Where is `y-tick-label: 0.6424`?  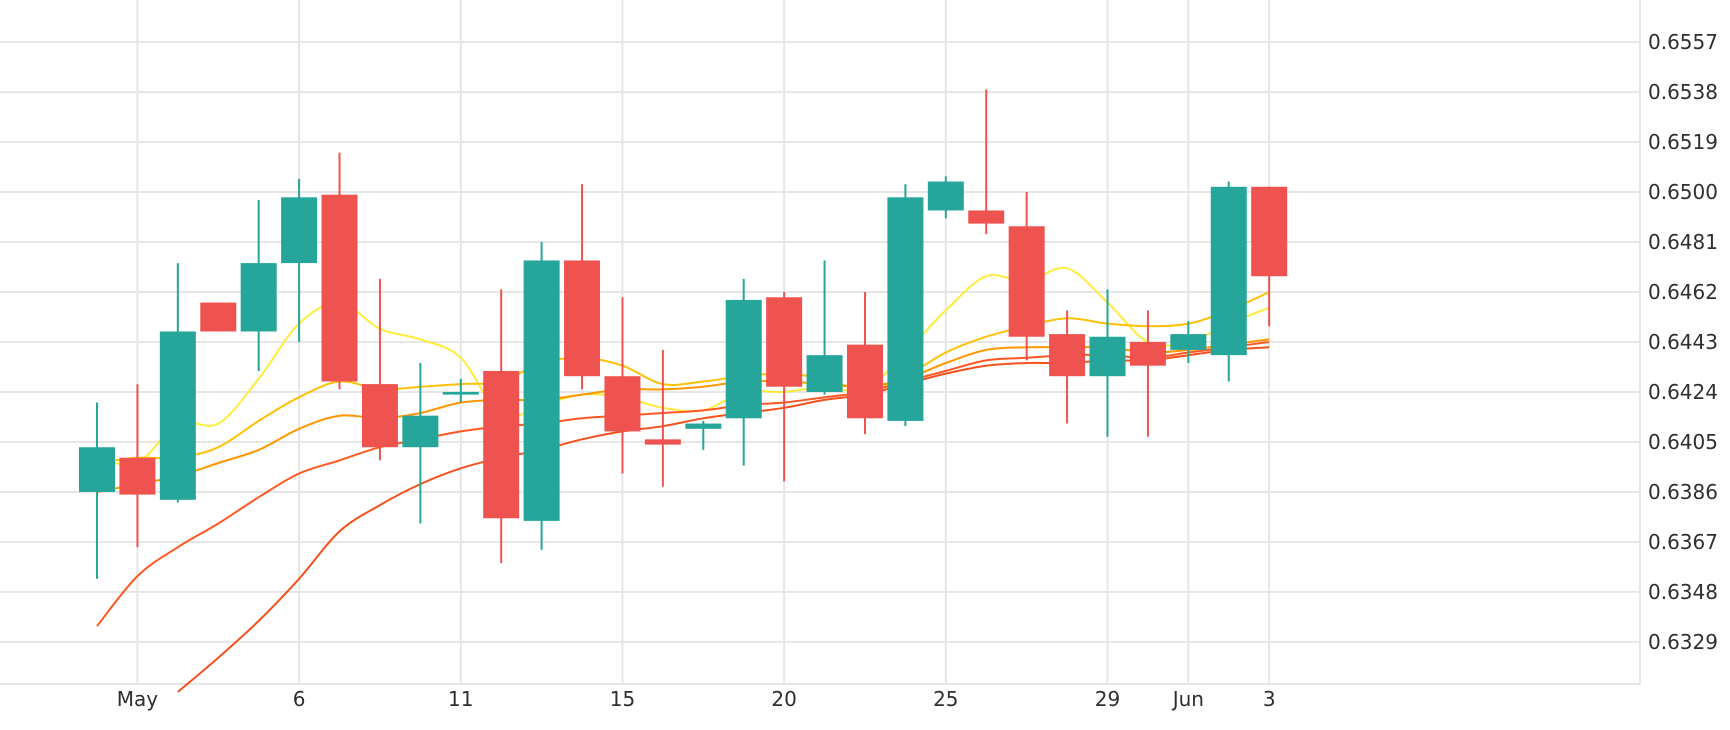
y-tick-label: 0.6424 is located at coordinates (1683, 392).